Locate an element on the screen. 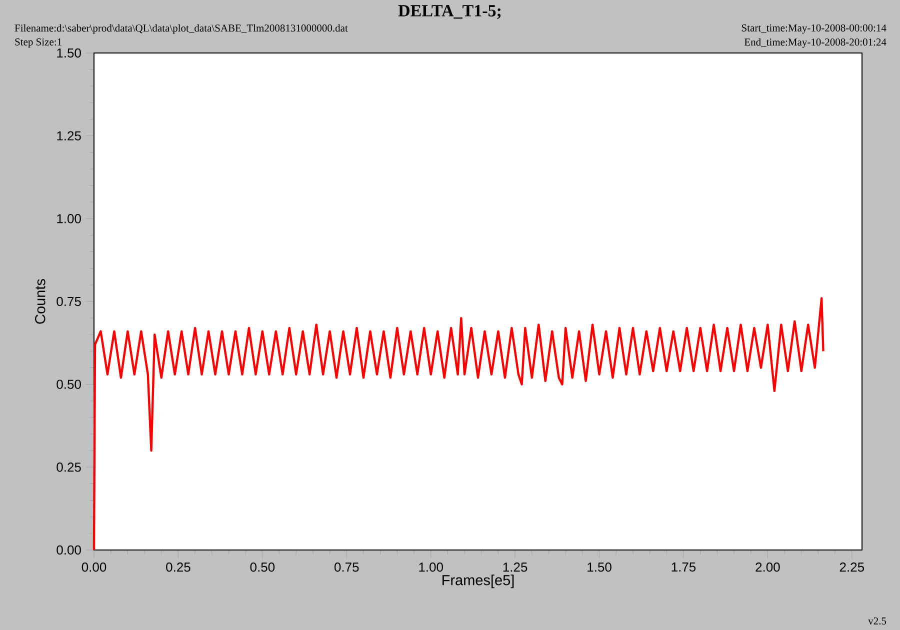 The height and width of the screenshot is (630, 900). x-tick-label: 2.25 is located at coordinates (852, 567).